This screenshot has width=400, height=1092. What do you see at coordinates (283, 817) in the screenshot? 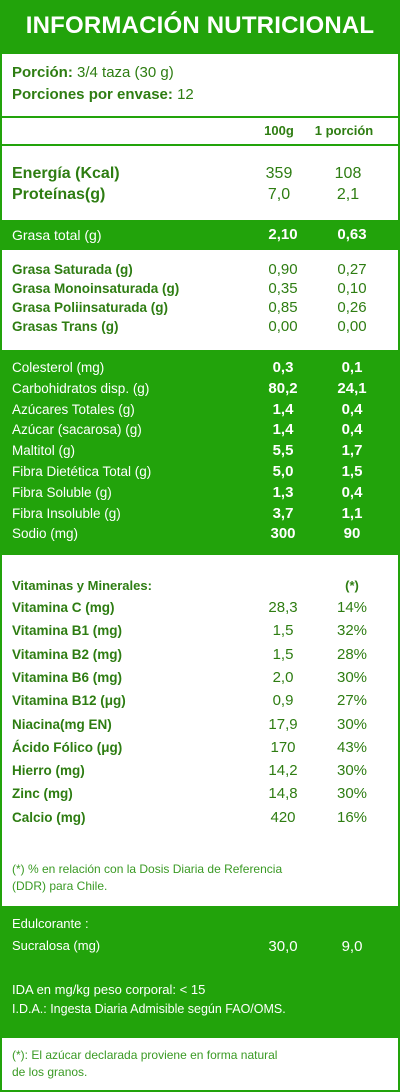
I see `vitamin-row-value-100g: 420` at bounding box center [283, 817].